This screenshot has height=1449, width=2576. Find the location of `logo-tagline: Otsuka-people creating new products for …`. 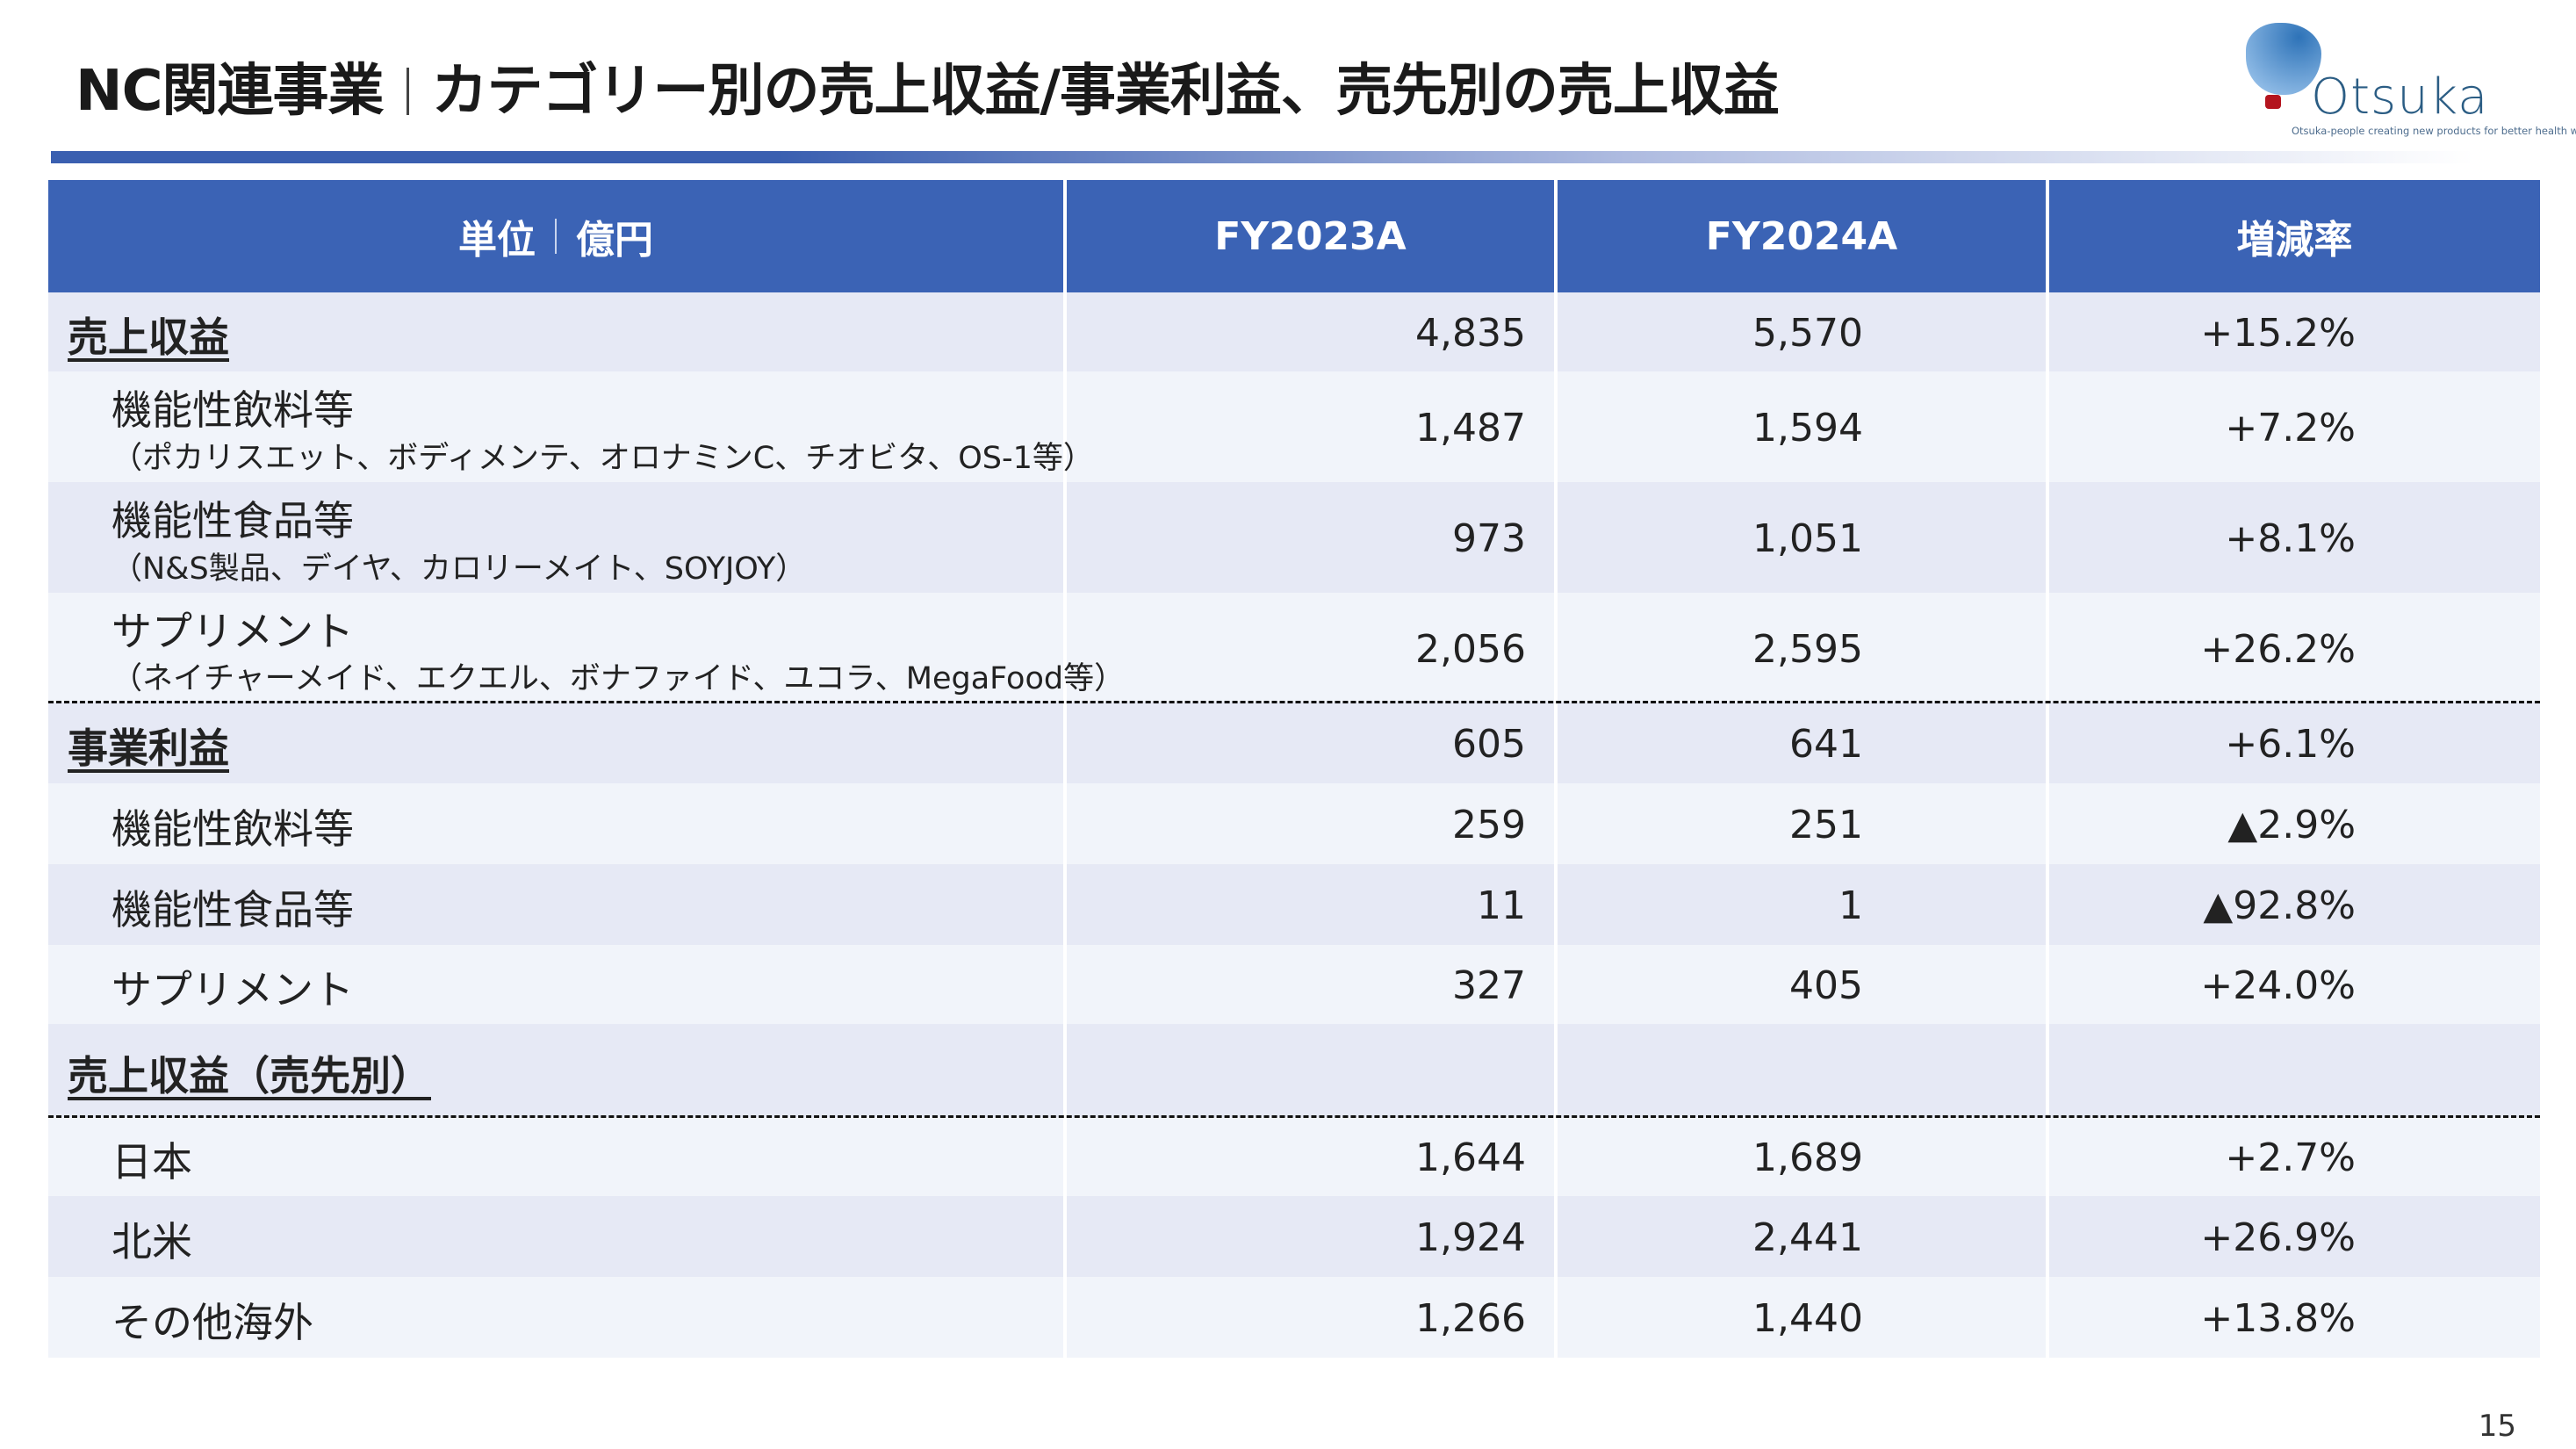

logo-tagline: Otsuka-people creating new products for … is located at coordinates (2434, 131).